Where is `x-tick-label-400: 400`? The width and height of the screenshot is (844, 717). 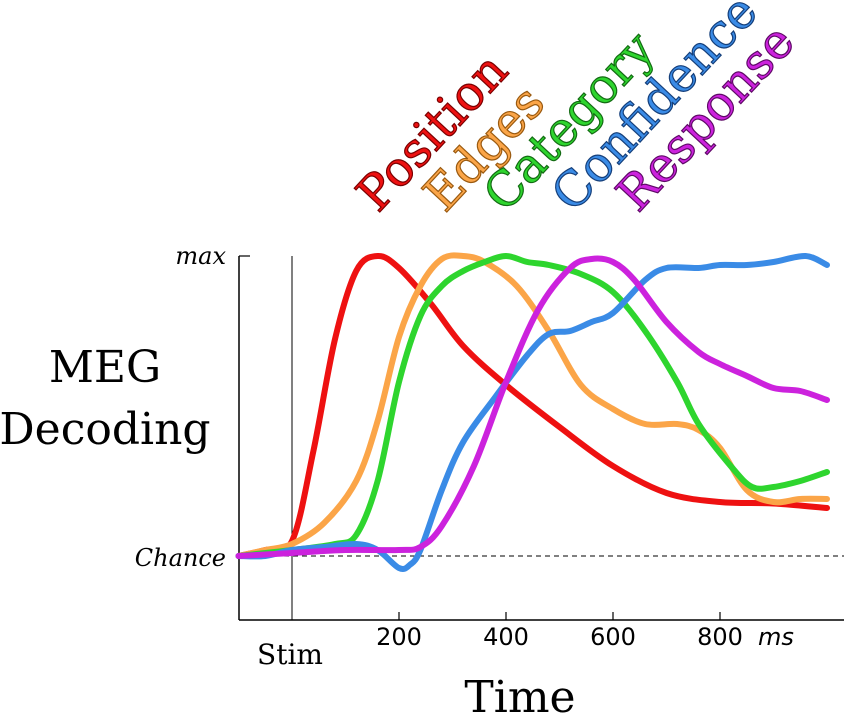
x-tick-label-400: 400 is located at coordinates (506, 637).